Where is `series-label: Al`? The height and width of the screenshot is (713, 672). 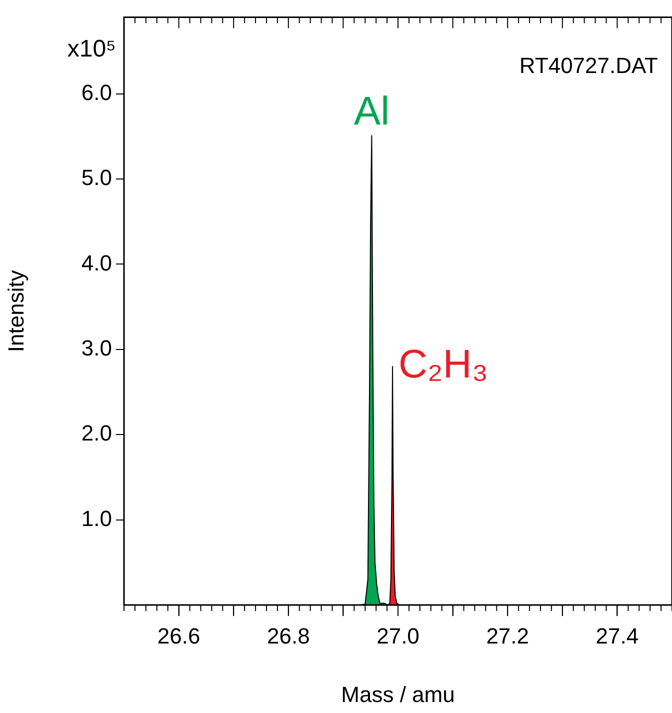 series-label: Al is located at coordinates (372, 112).